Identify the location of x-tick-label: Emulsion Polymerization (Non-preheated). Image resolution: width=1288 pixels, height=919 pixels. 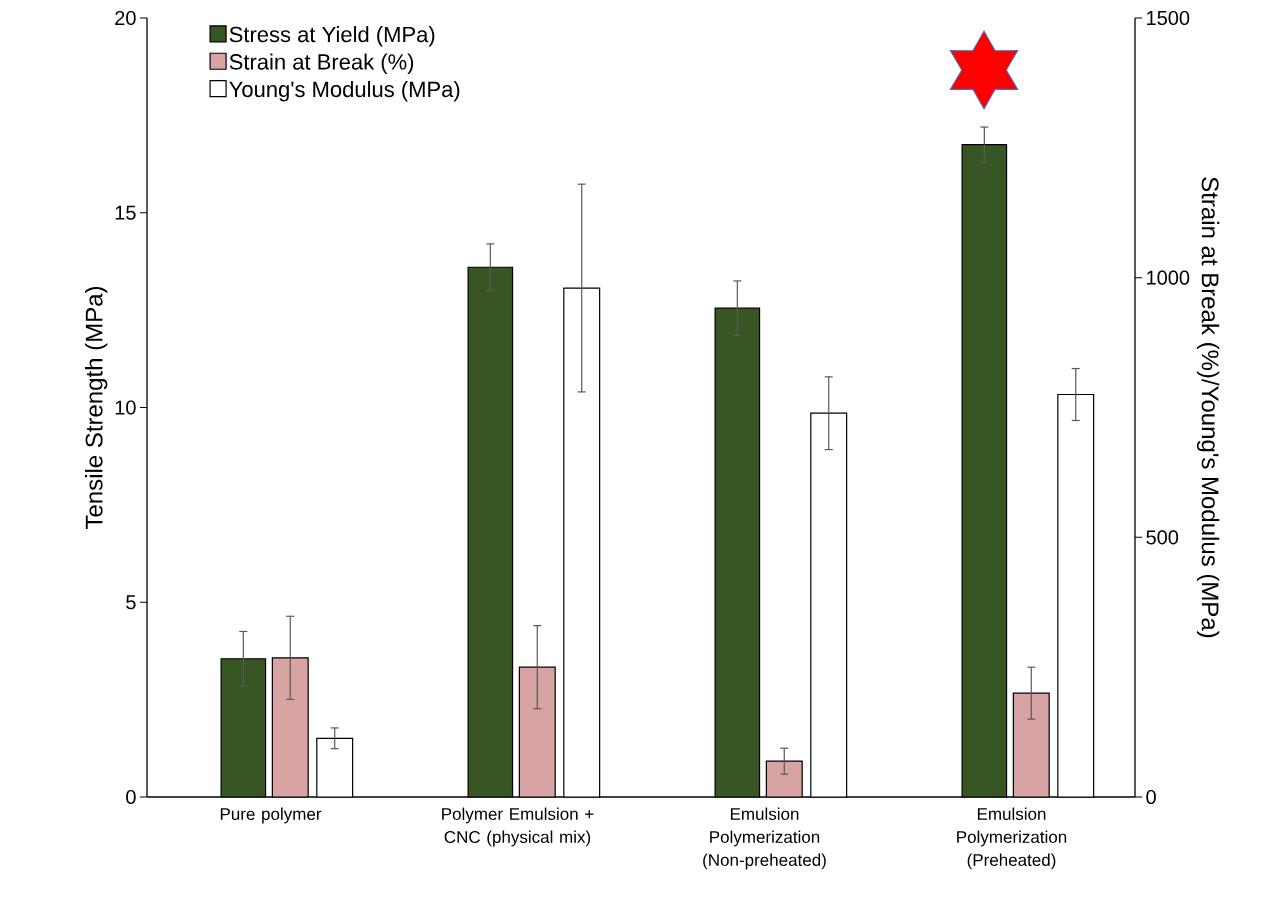
(764, 838).